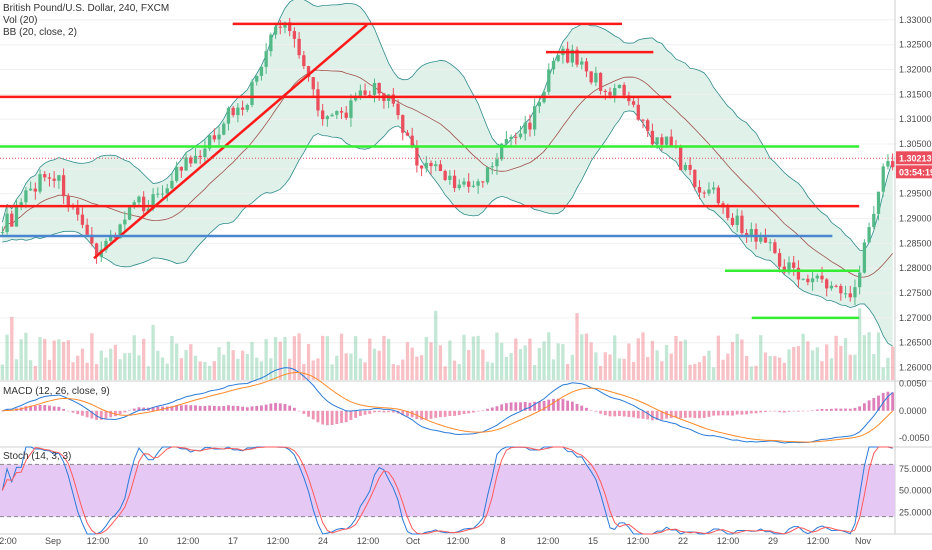 The width and height of the screenshot is (932, 550). What do you see at coordinates (40, 32) in the screenshot?
I see `bb-legend: BB (20, close, 2)` at bounding box center [40, 32].